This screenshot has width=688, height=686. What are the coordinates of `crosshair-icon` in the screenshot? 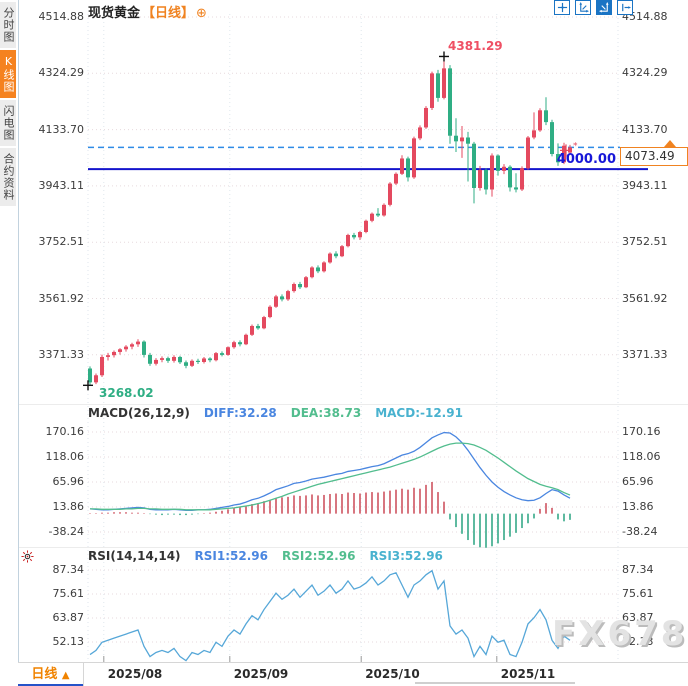 It's located at (562, 7).